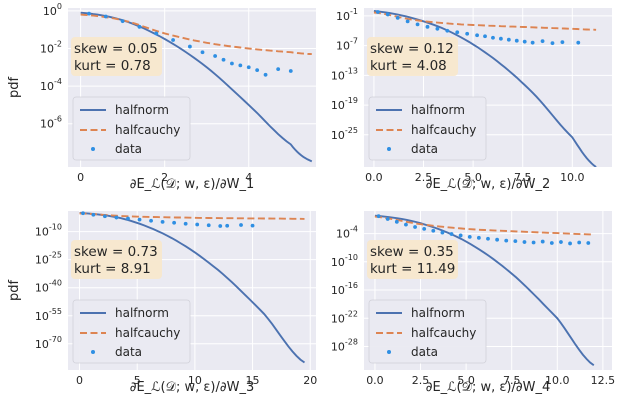 The height and width of the screenshot is (419, 629). What do you see at coordinates (375, 380) in the screenshot?
I see `x-tick-label: 0.0` at bounding box center [375, 380].